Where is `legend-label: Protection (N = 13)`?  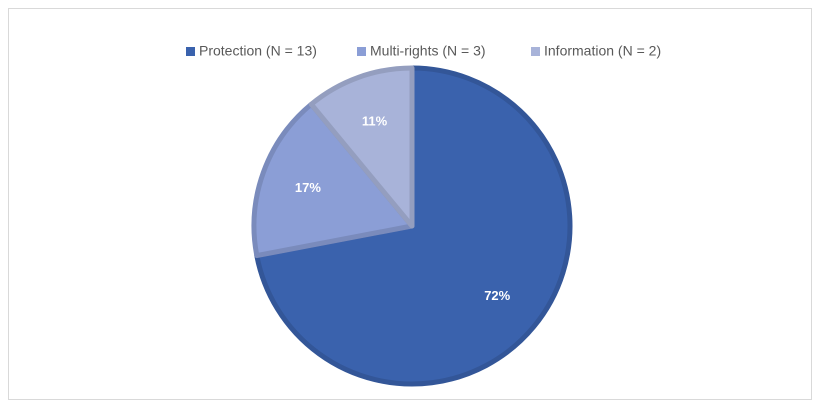 legend-label: Protection (N = 13) is located at coordinates (258, 51).